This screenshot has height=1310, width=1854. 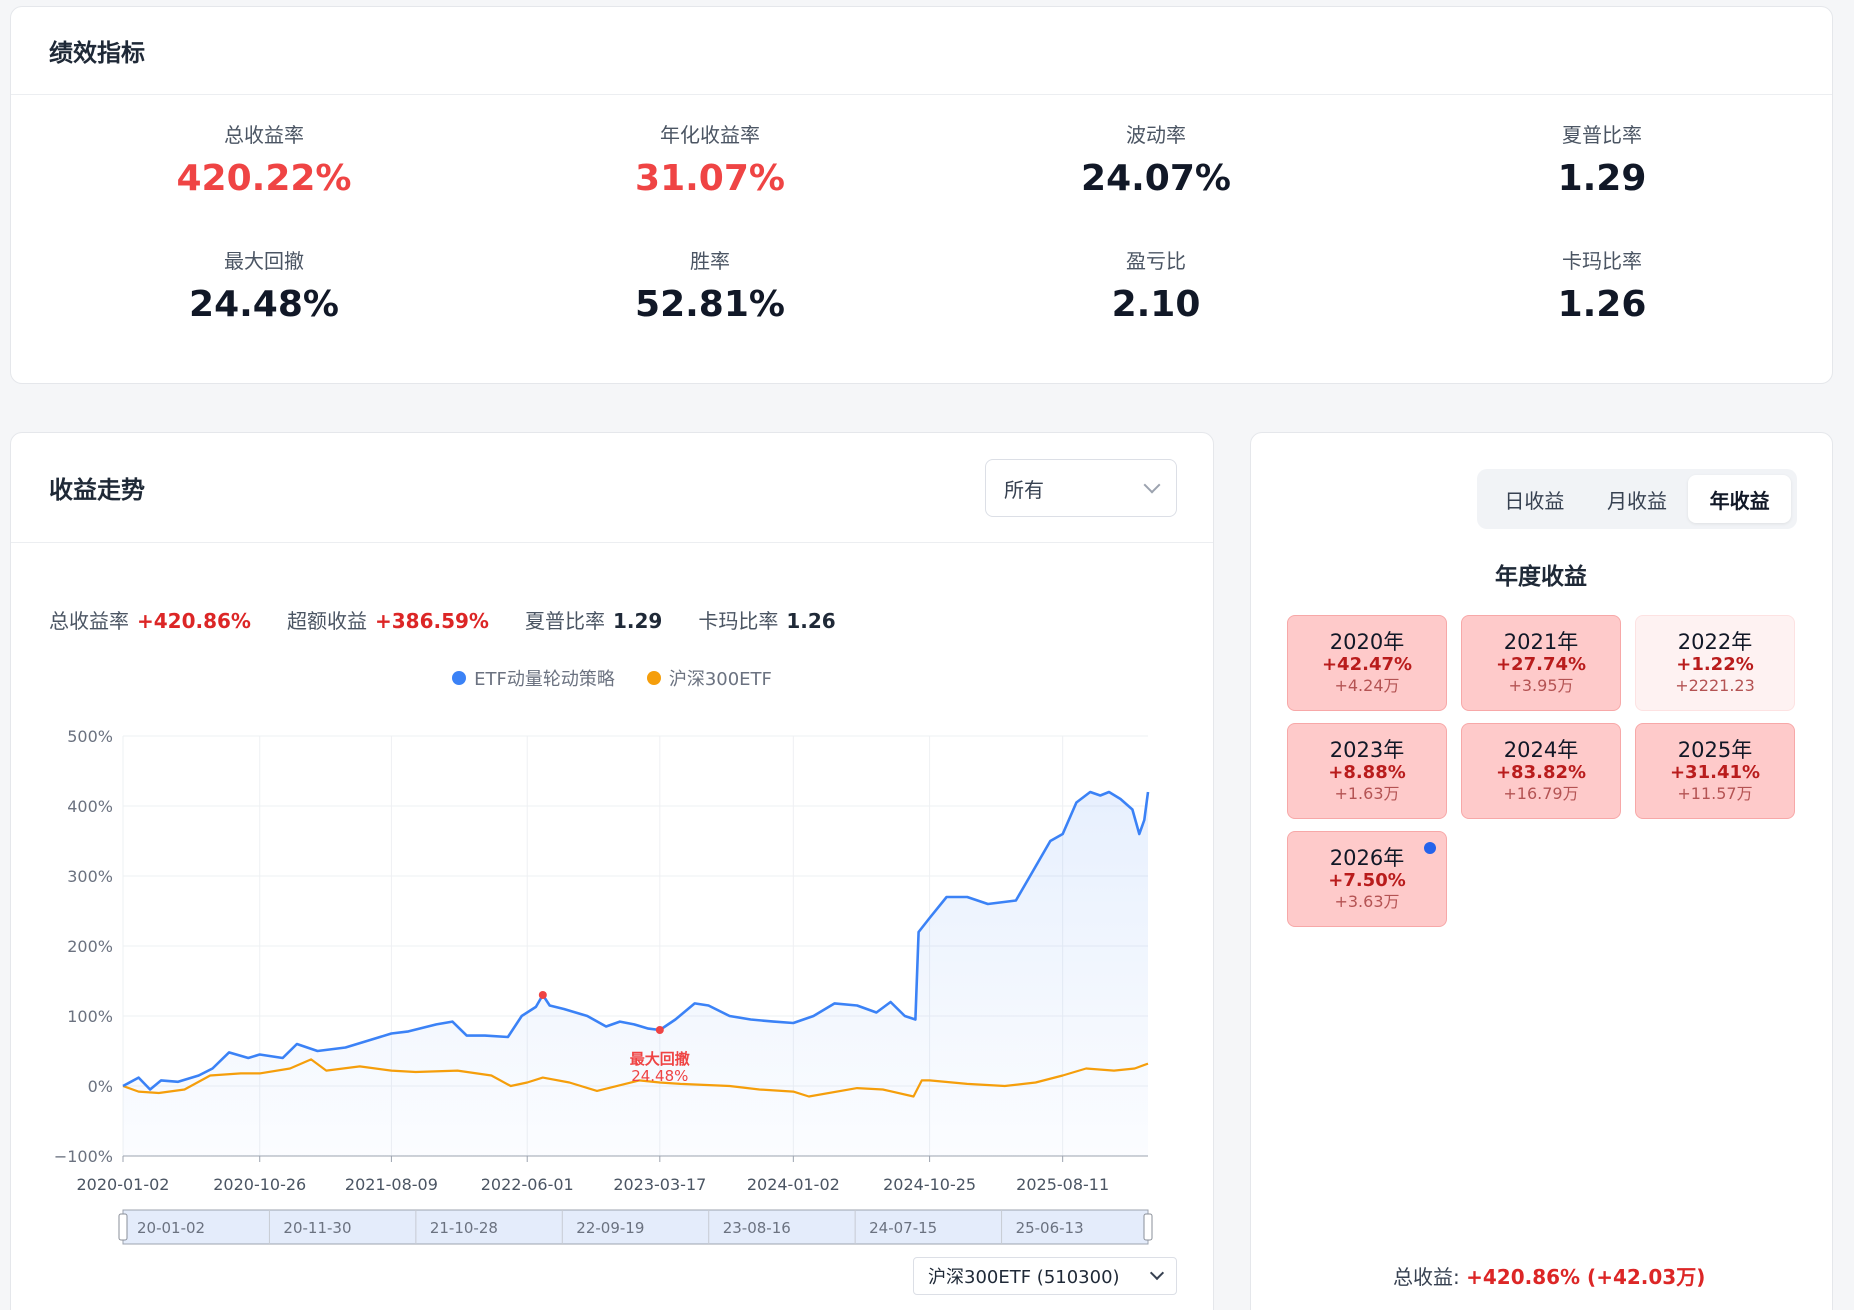 What do you see at coordinates (757, 1228) in the screenshot?
I see `zoom-label: 23-08-16` at bounding box center [757, 1228].